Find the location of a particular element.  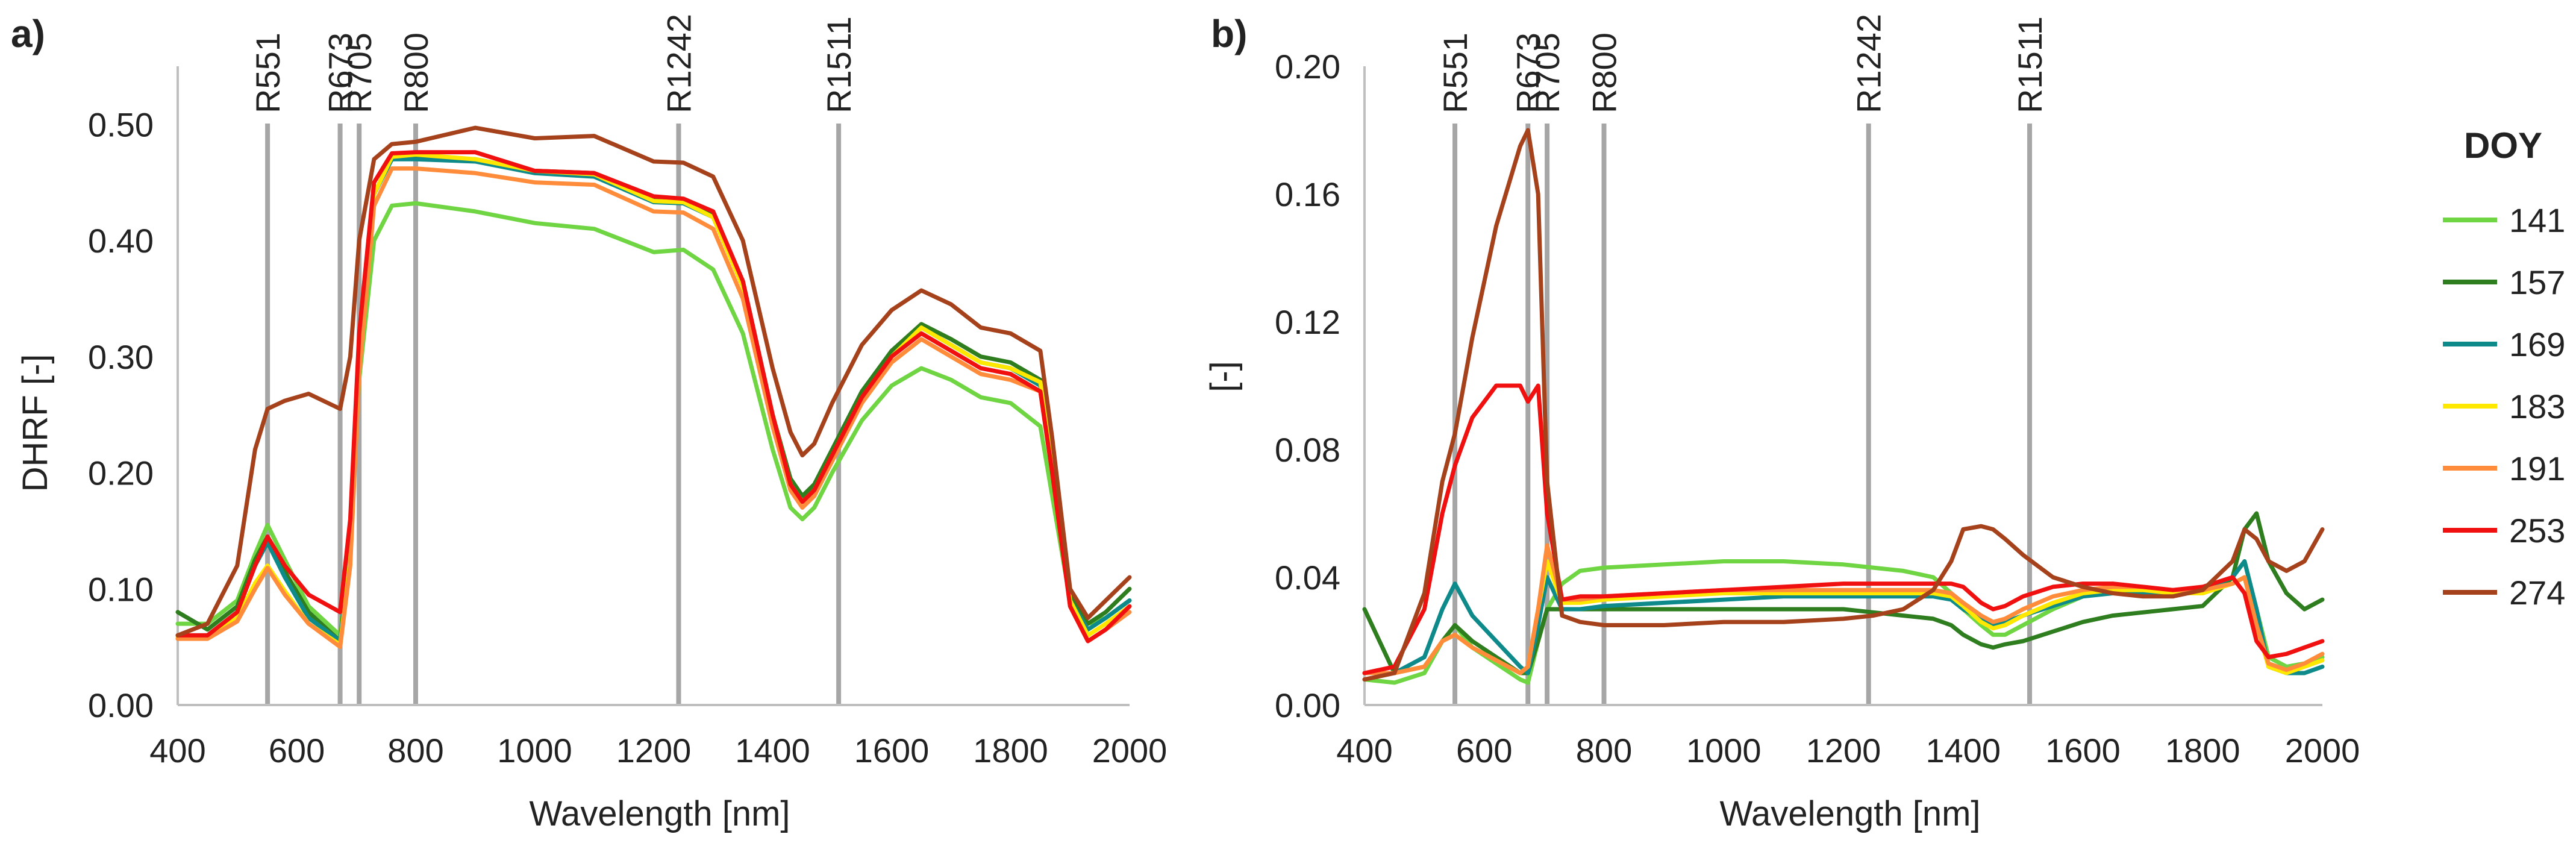

legend-label-157: 157 is located at coordinates (2537, 282).